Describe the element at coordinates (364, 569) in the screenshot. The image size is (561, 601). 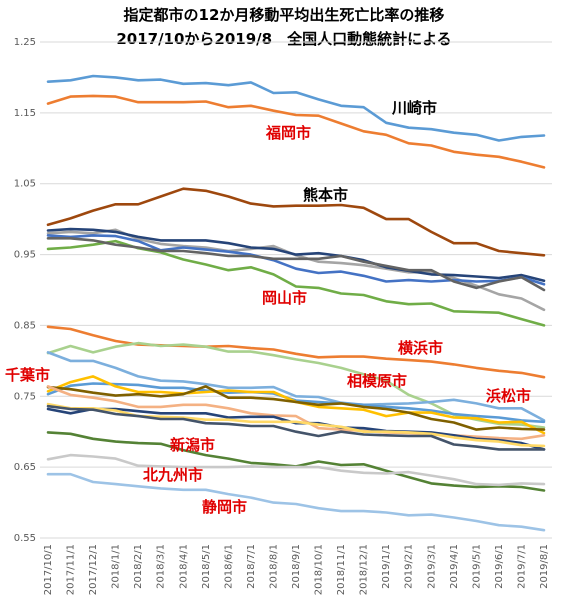
I see `x-tick-label: 2018/12/1` at that location.